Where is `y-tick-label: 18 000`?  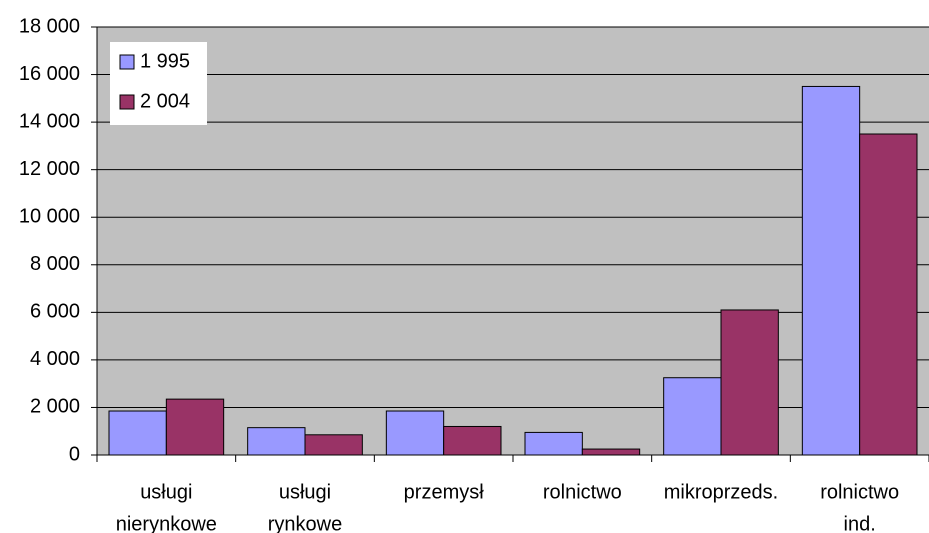
y-tick-label: 18 000 is located at coordinates (49, 26).